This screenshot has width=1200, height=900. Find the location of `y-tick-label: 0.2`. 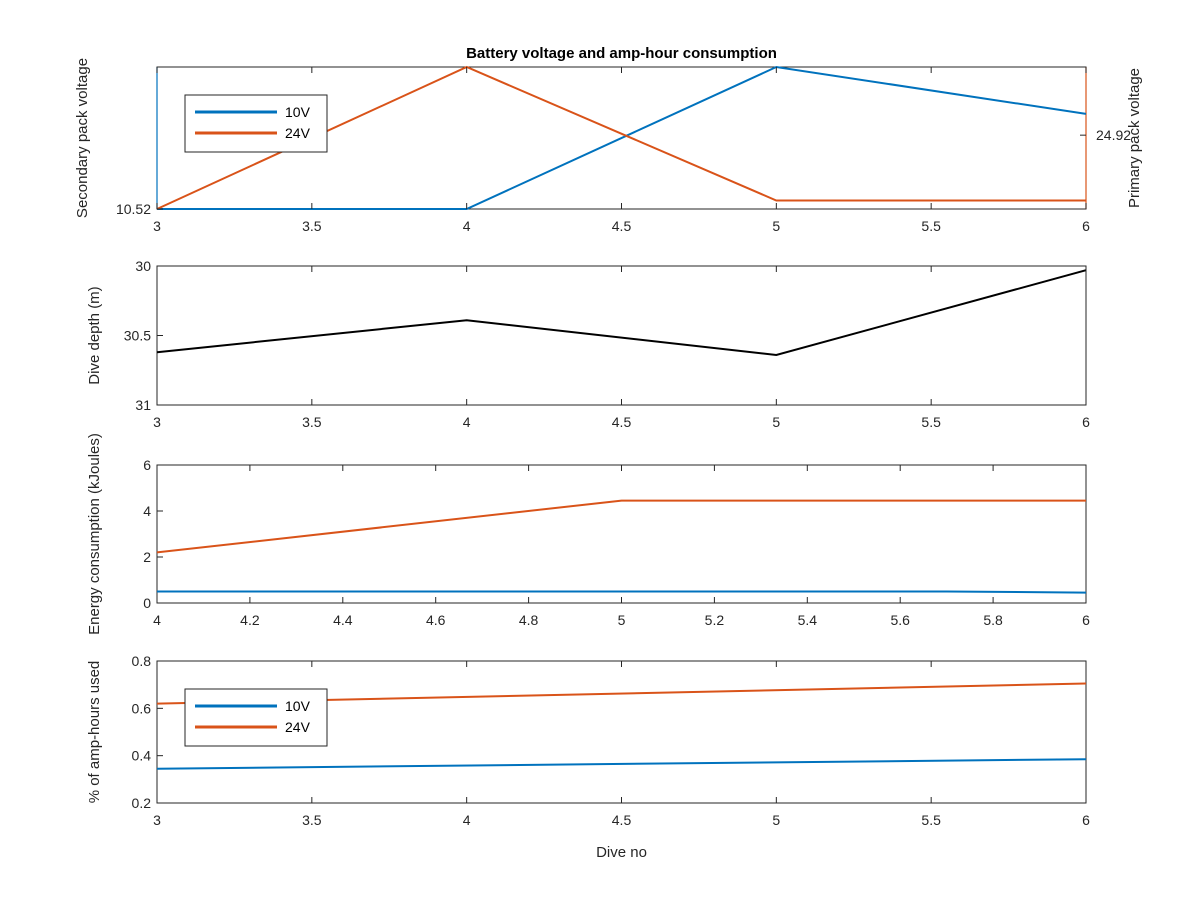

y-tick-label: 0.2 is located at coordinates (142, 803).